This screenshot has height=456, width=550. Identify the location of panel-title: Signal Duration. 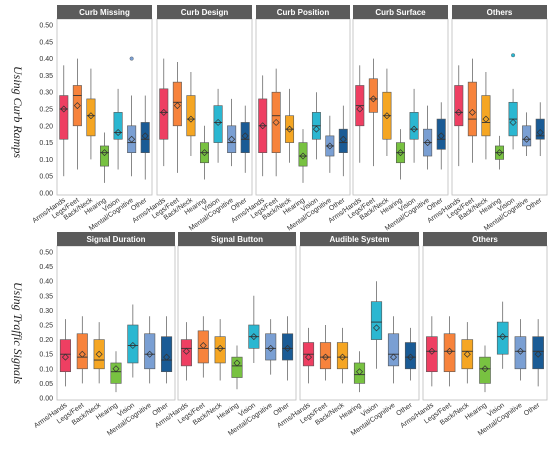
(115, 239).